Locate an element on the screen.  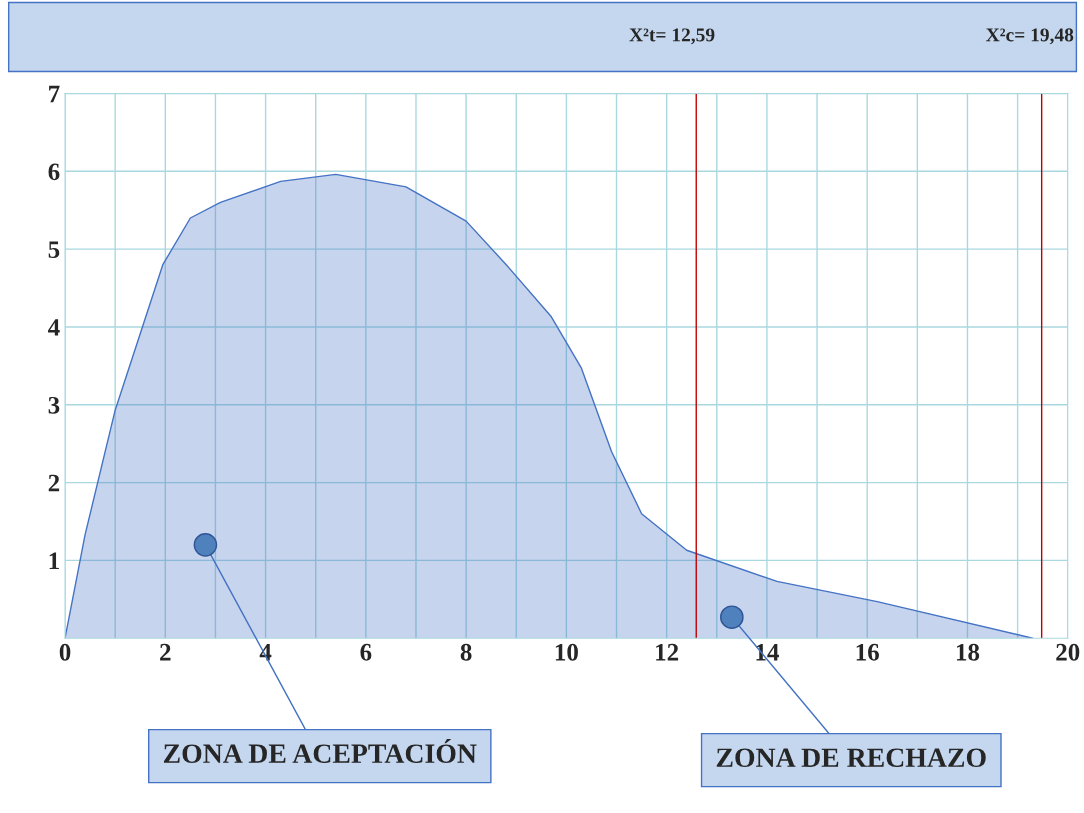
y-tick-label: 7 is located at coordinates (54, 94).